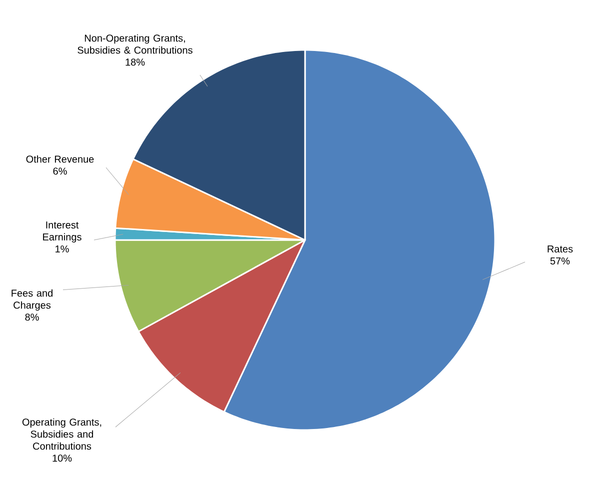  What do you see at coordinates (32, 300) in the screenshot?
I see `slice-label: Fees and Charges` at bounding box center [32, 300].